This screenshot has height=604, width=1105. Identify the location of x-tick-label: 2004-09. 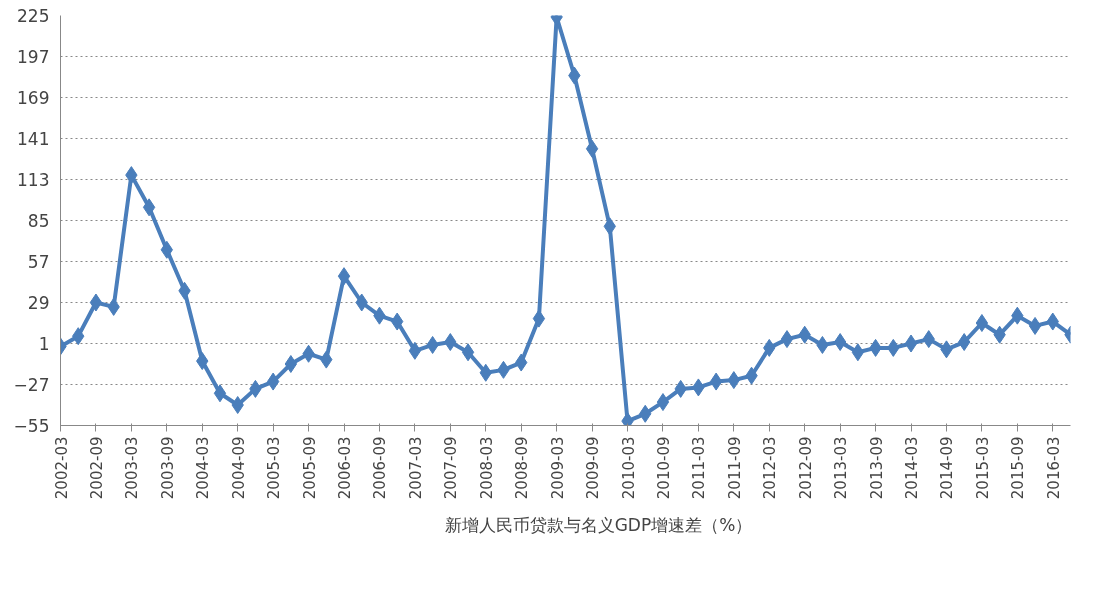
(238, 468).